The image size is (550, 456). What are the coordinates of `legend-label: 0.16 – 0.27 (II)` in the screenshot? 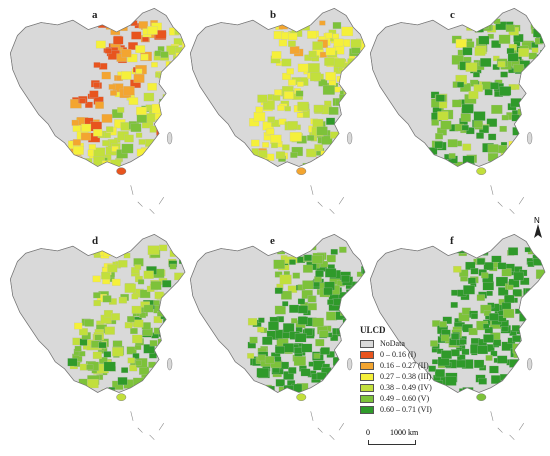 It's located at (404, 365).